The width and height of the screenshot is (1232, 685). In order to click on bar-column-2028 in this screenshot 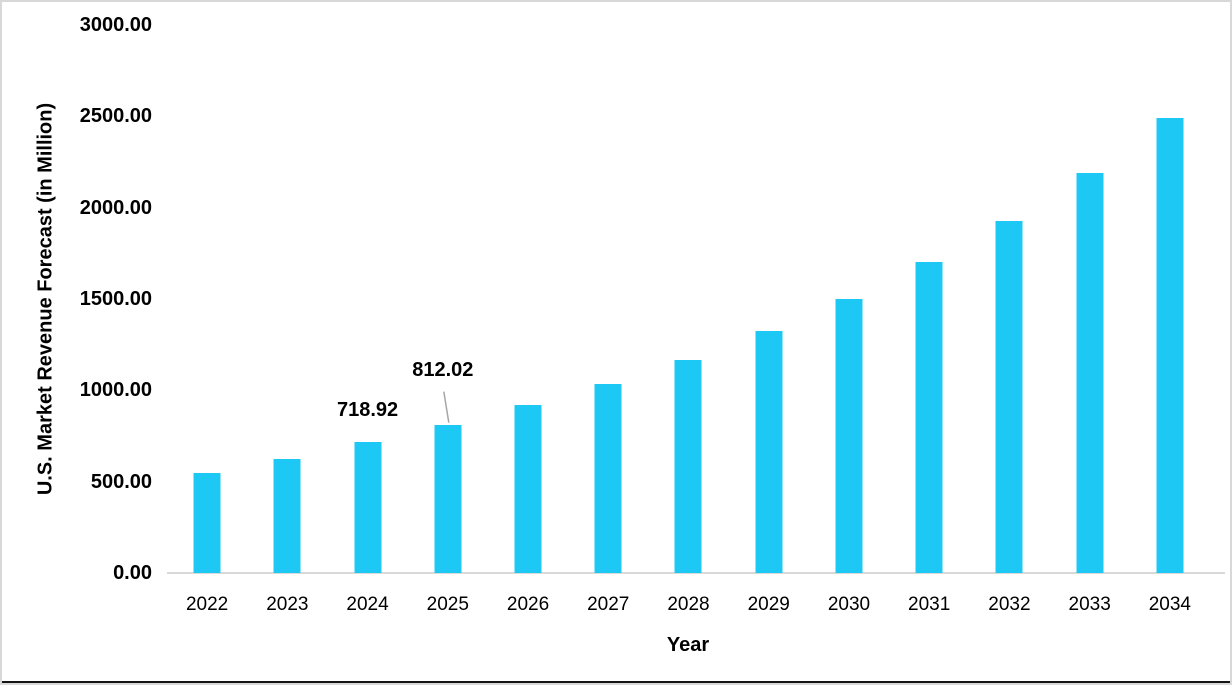, I will do `click(688, 299)`.